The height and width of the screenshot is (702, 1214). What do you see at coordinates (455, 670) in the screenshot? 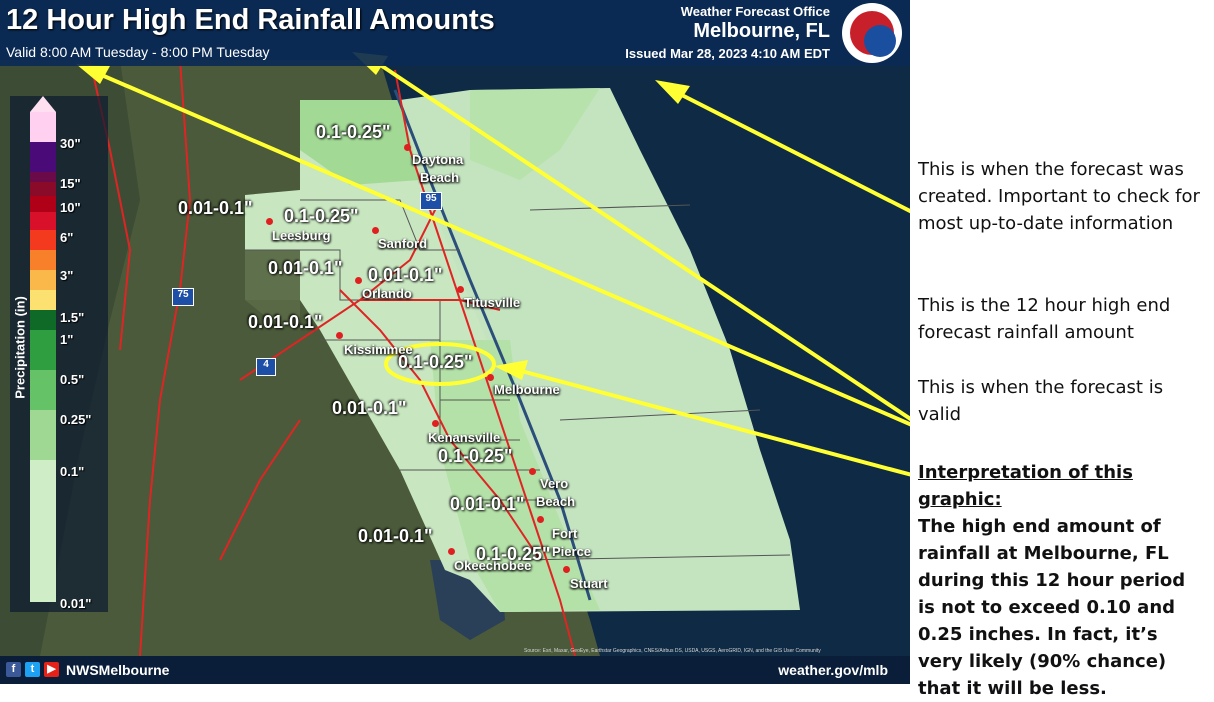
I see `footer-bar` at bounding box center [455, 670].